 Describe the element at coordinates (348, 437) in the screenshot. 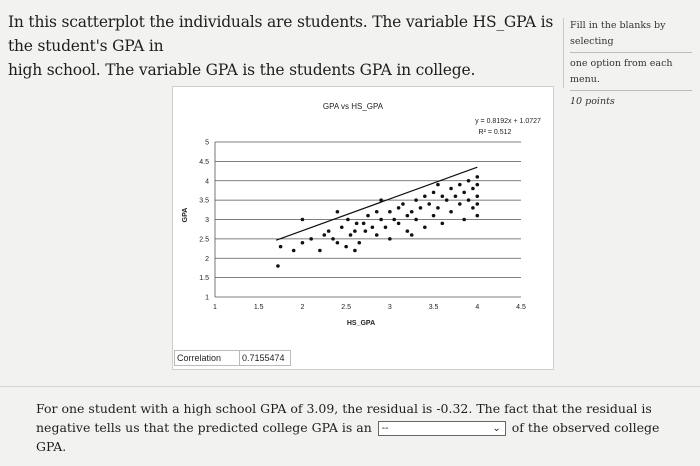

I see `prompt-text-after: of the observed college GPA.` at that location.